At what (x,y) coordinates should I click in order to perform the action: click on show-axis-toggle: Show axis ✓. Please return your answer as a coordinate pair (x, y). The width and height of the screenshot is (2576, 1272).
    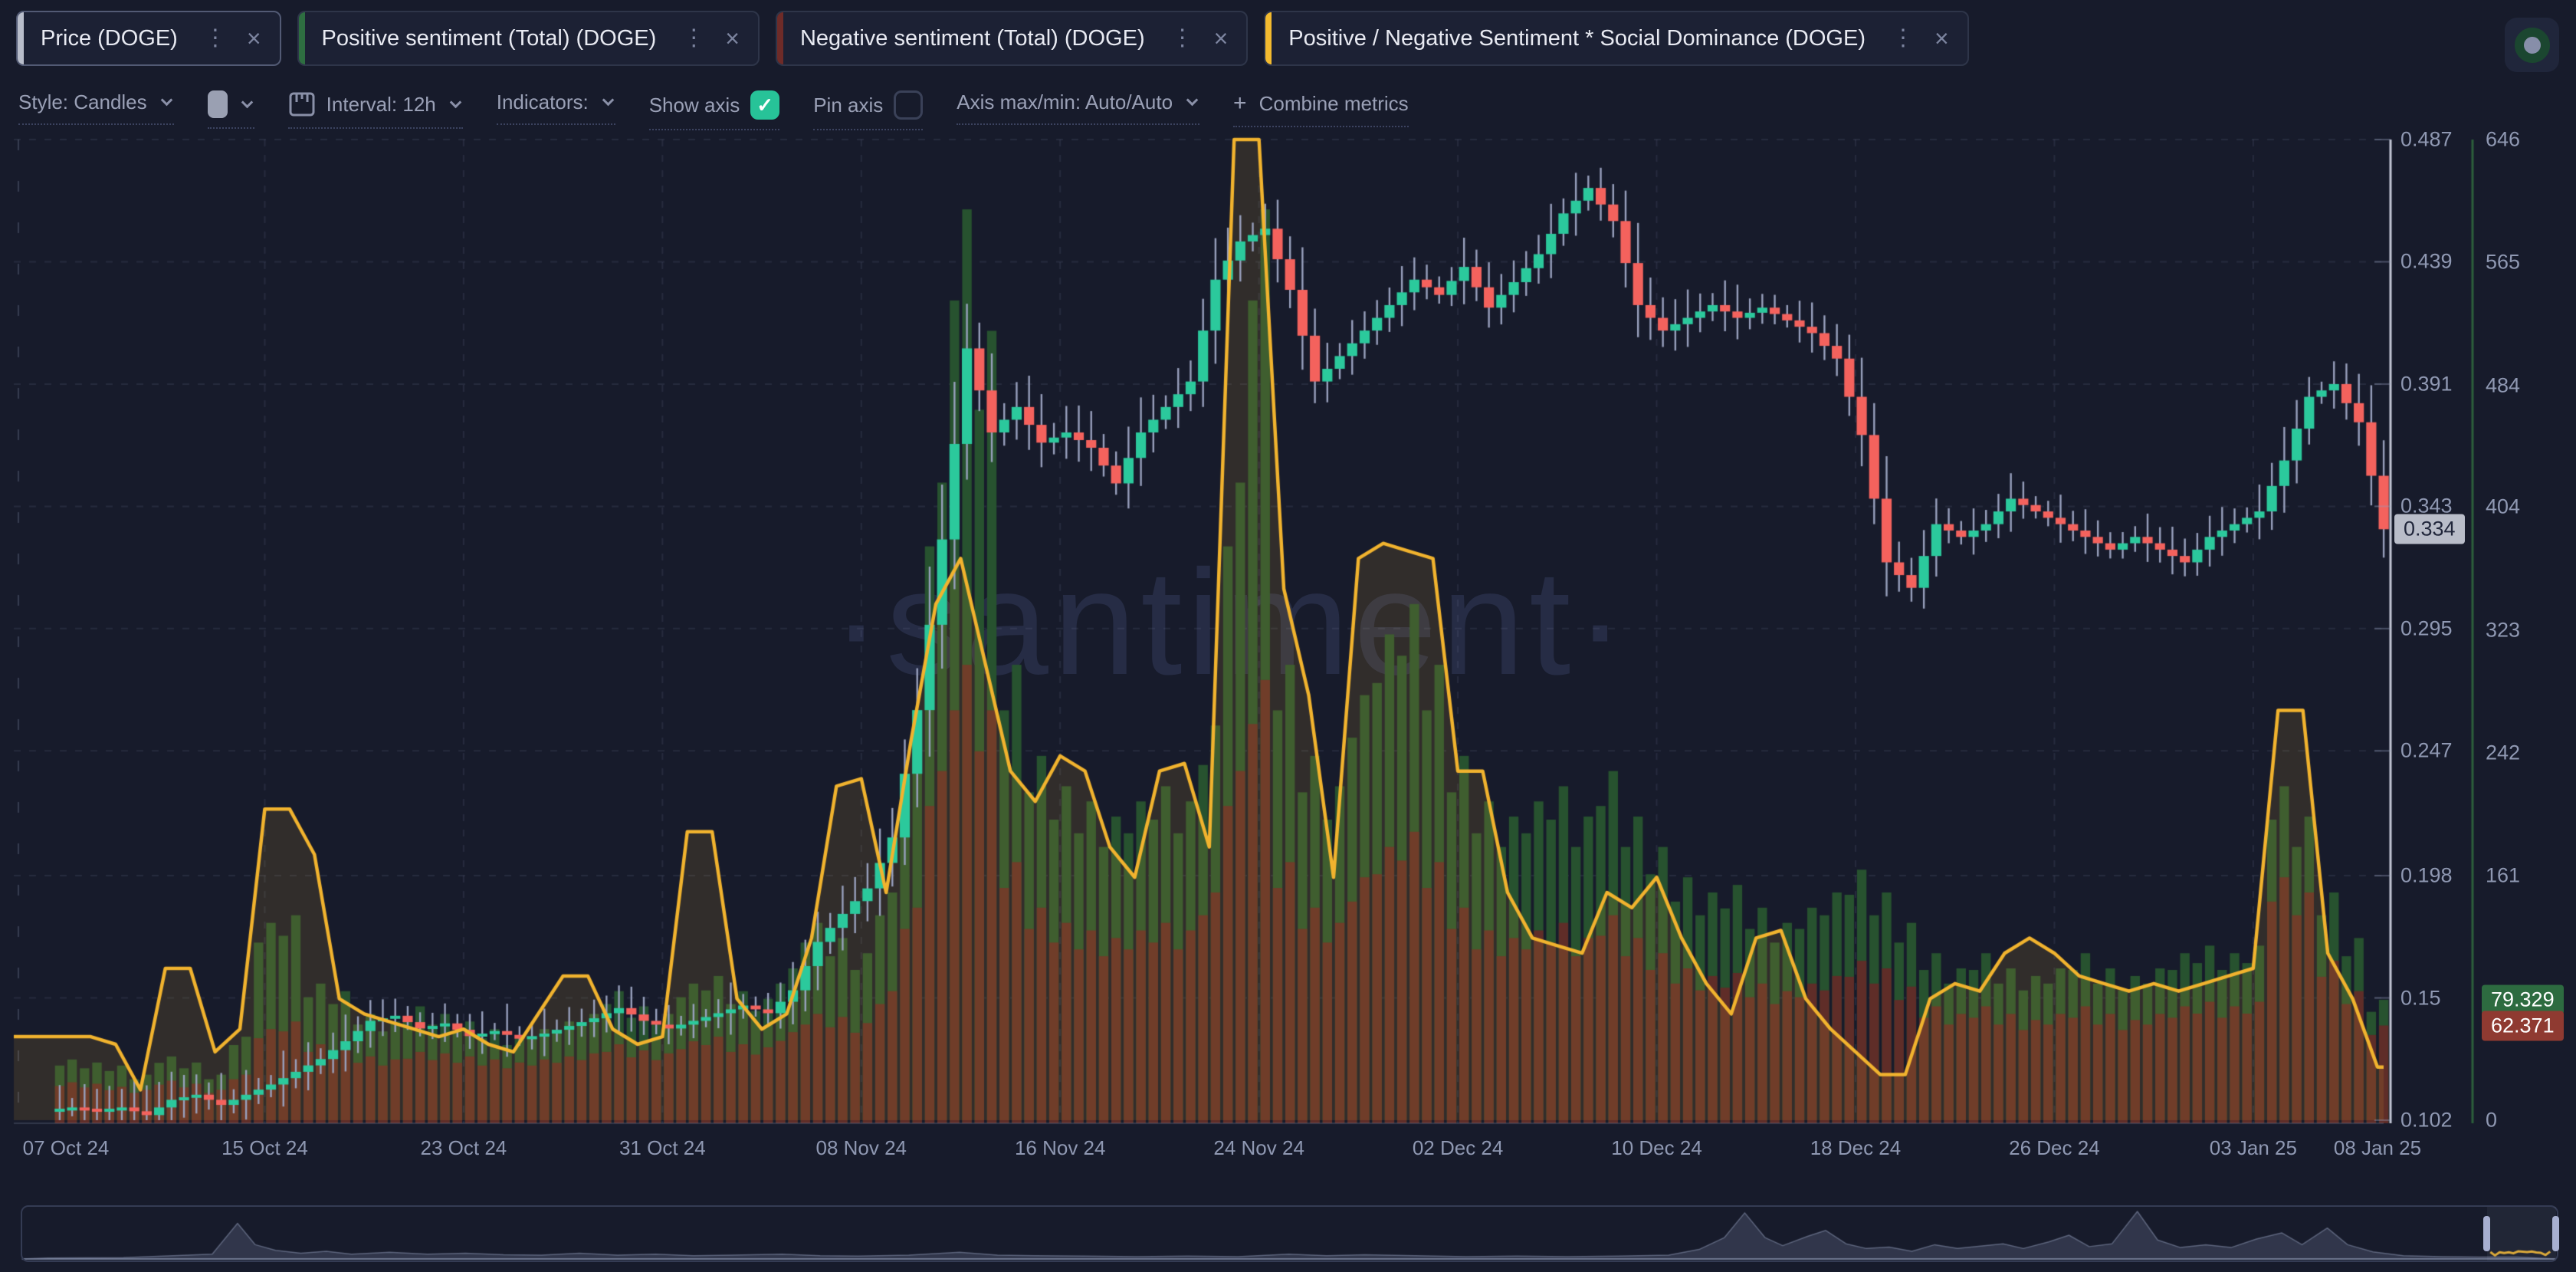
    Looking at the image, I should click on (714, 110).